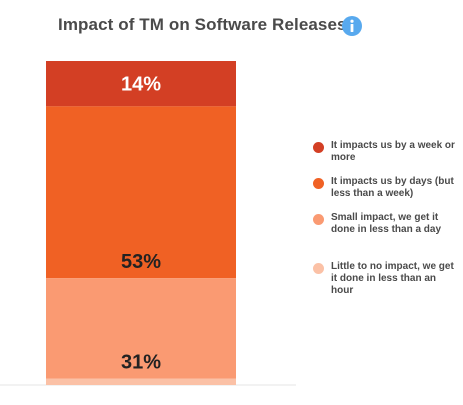 The width and height of the screenshot is (463, 405). What do you see at coordinates (202, 24) in the screenshot?
I see `chart-title: Impact of TM on Software Releases` at bounding box center [202, 24].